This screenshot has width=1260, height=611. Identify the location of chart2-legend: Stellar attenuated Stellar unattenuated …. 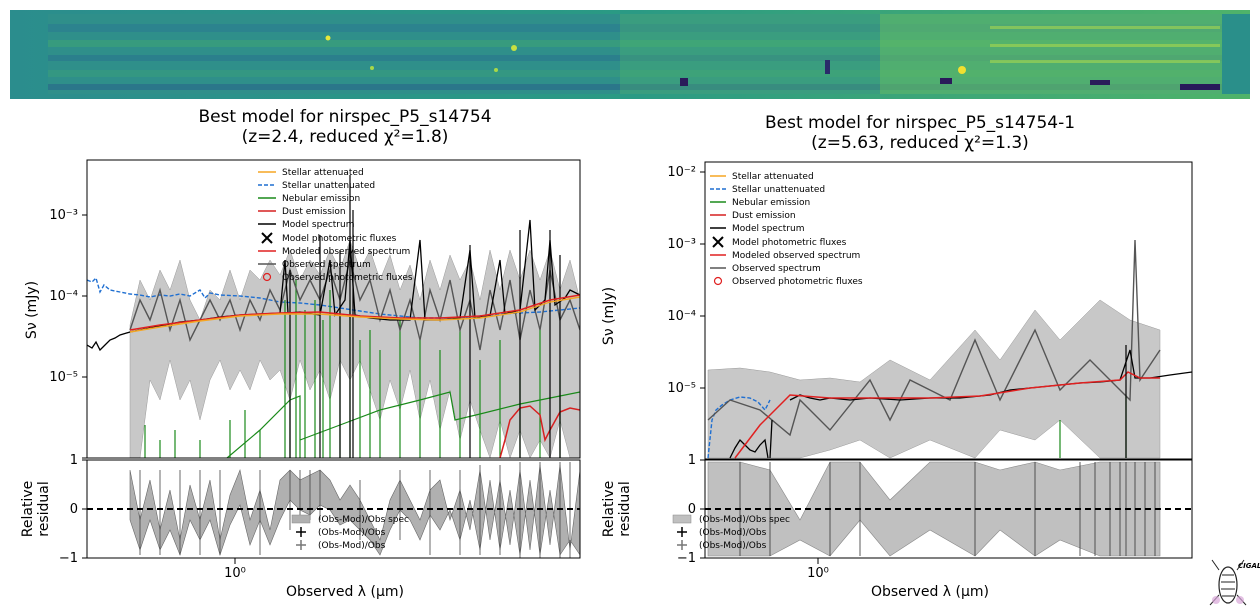
(786, 229).